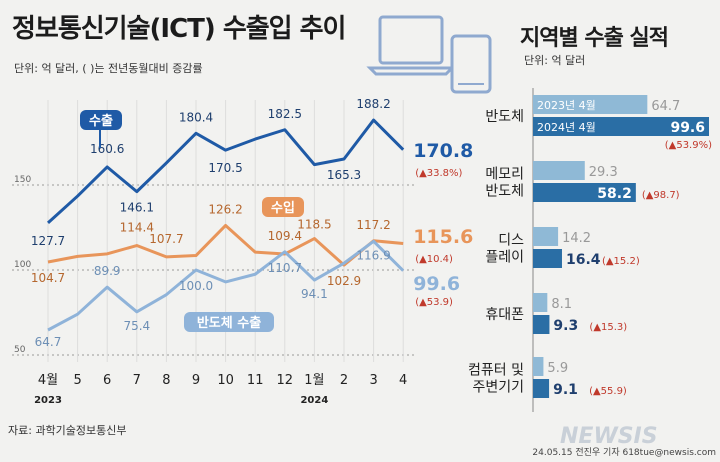  I want to click on category-label: 컴퓨터 및, so click(496, 371).